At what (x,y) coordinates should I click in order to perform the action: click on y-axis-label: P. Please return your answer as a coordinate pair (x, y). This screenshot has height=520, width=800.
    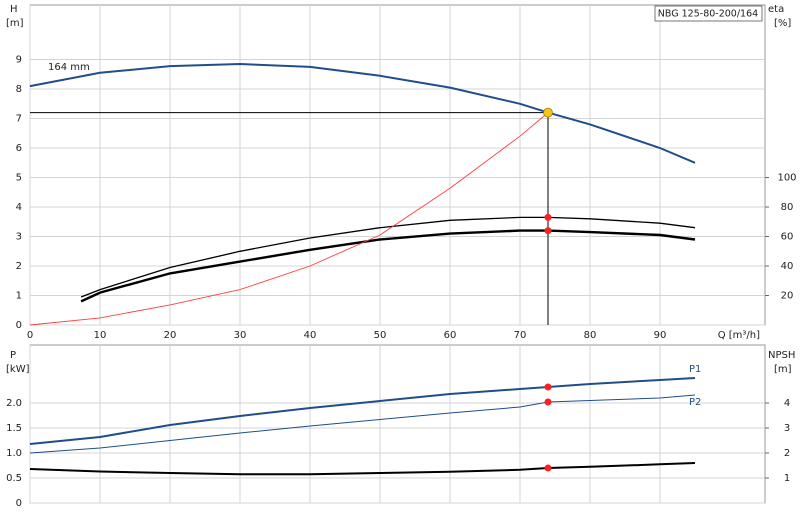
    Looking at the image, I should click on (13, 355).